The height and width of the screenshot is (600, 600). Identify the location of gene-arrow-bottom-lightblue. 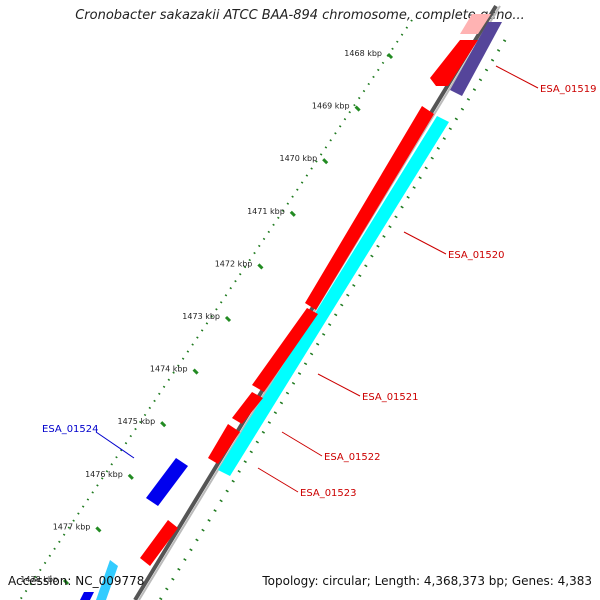
(107, 580).